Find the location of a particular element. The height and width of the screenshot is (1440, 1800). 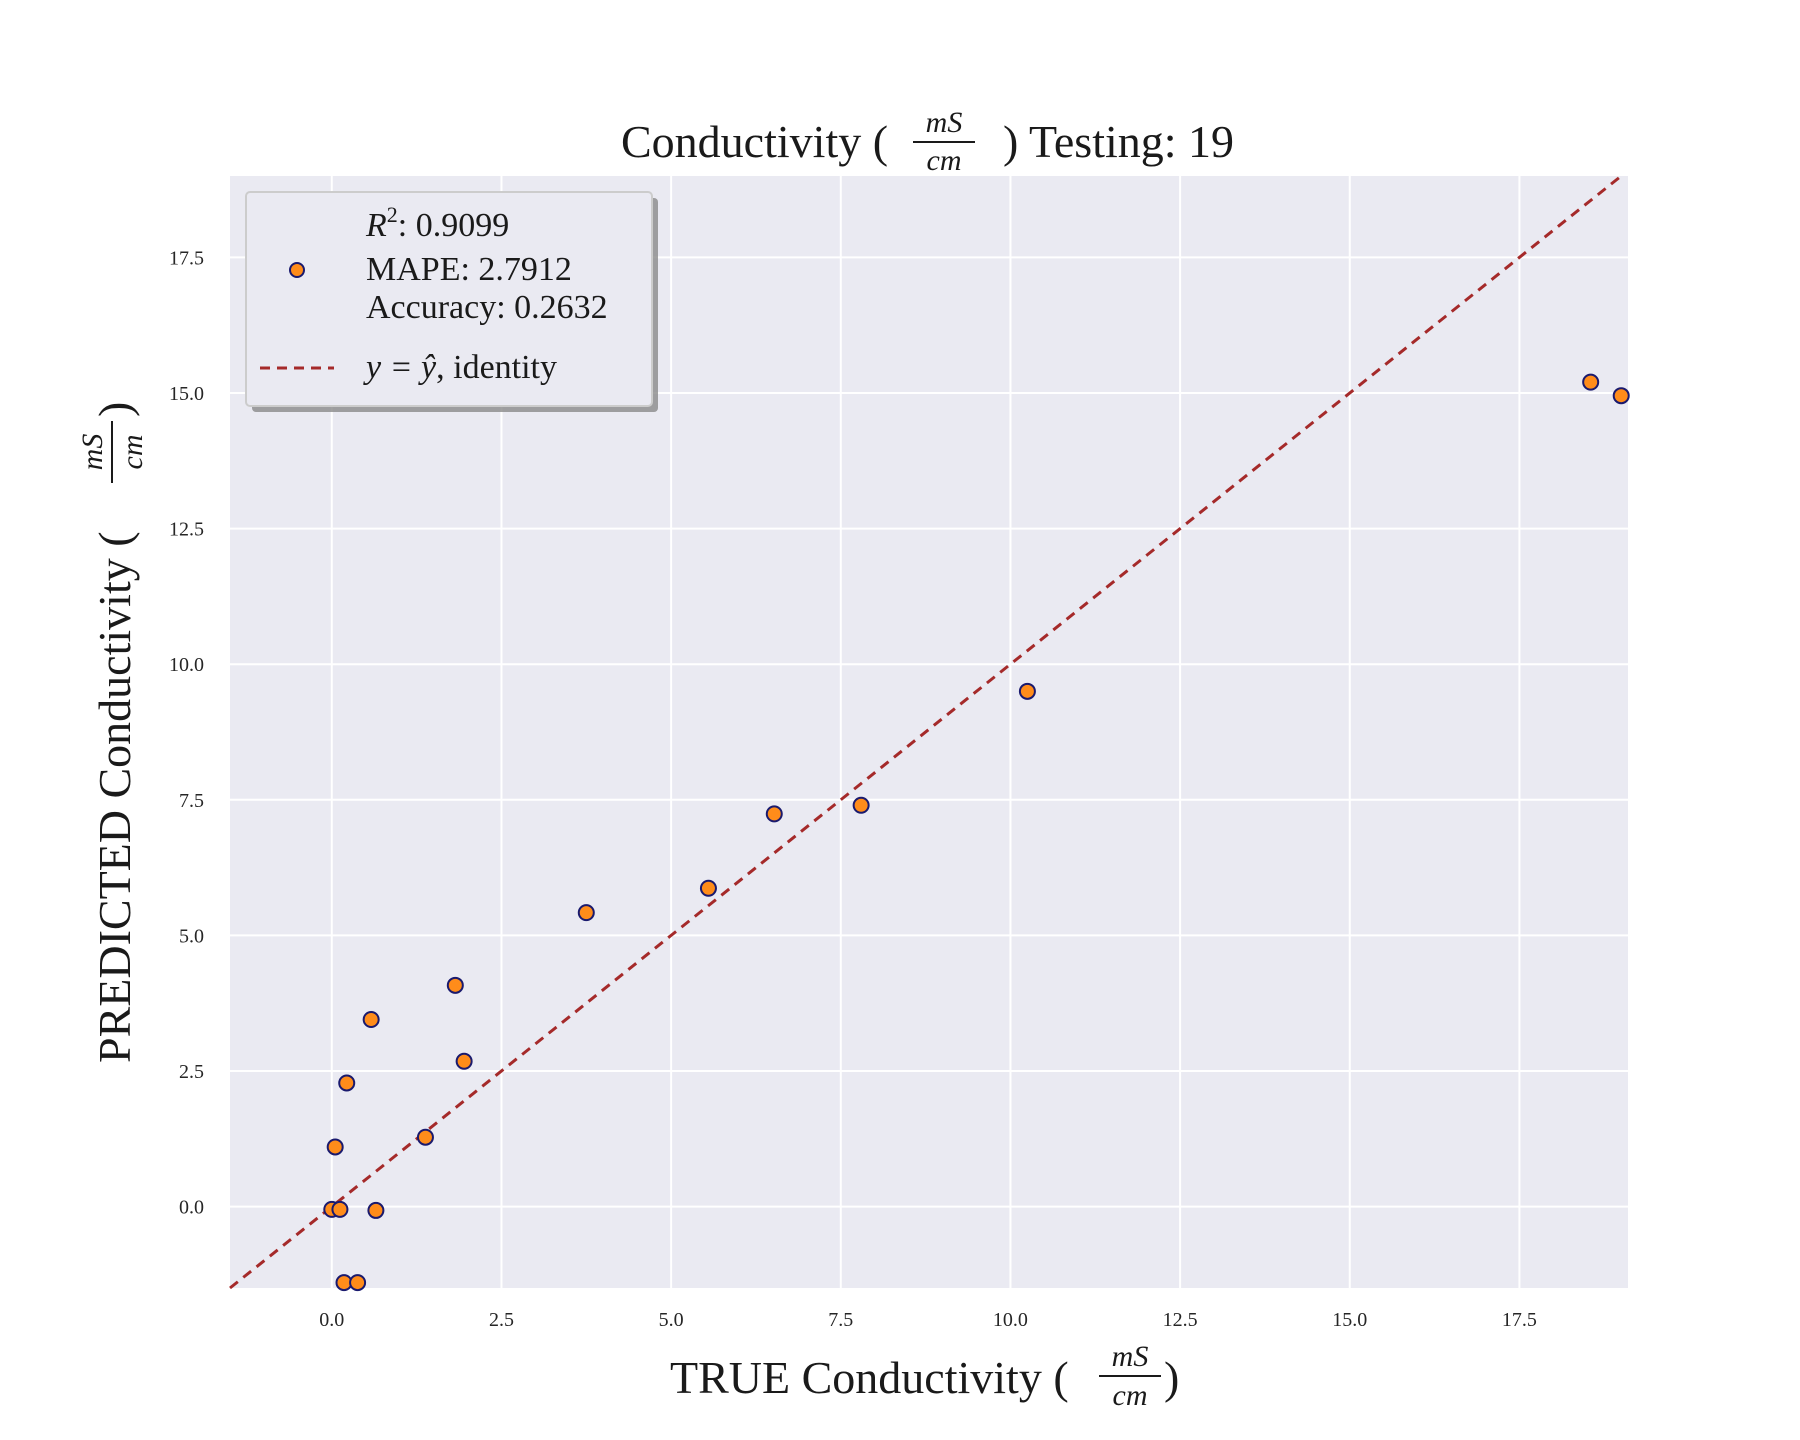

y-tick-label: 10.0 is located at coordinates (186, 665).